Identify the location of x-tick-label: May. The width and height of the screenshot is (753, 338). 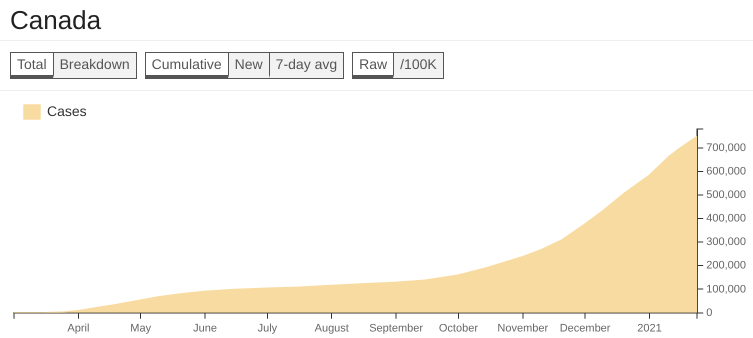
(141, 328).